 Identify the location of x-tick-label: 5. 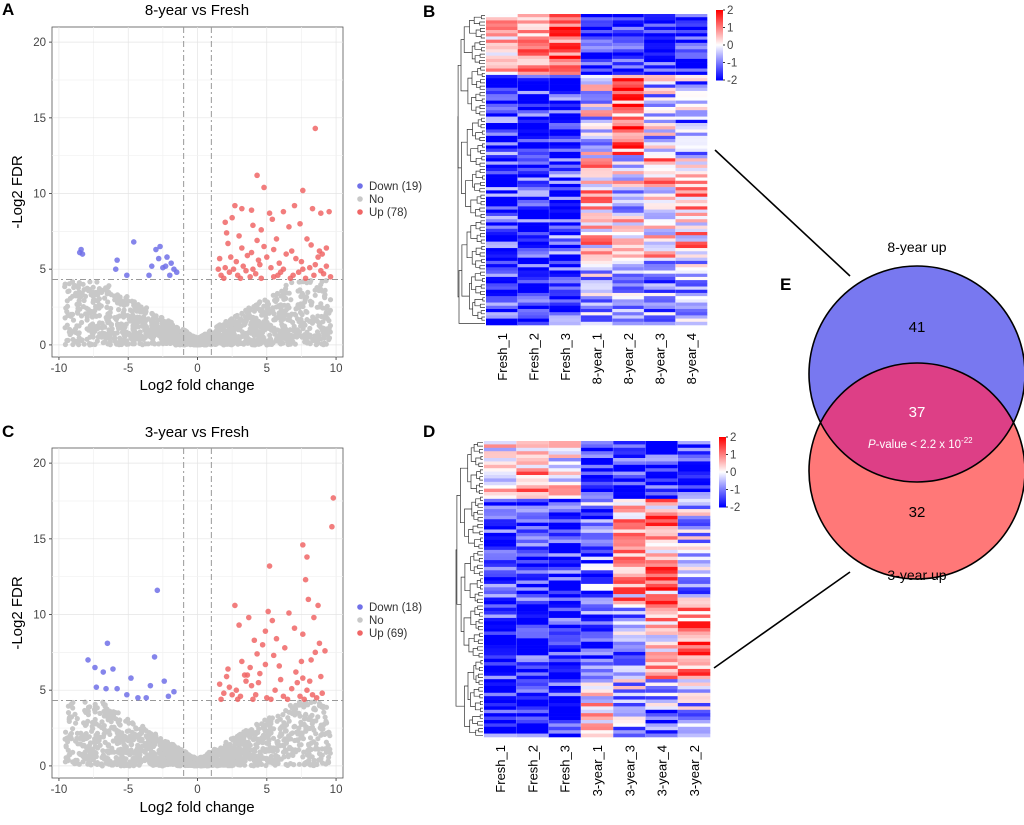
(267, 790).